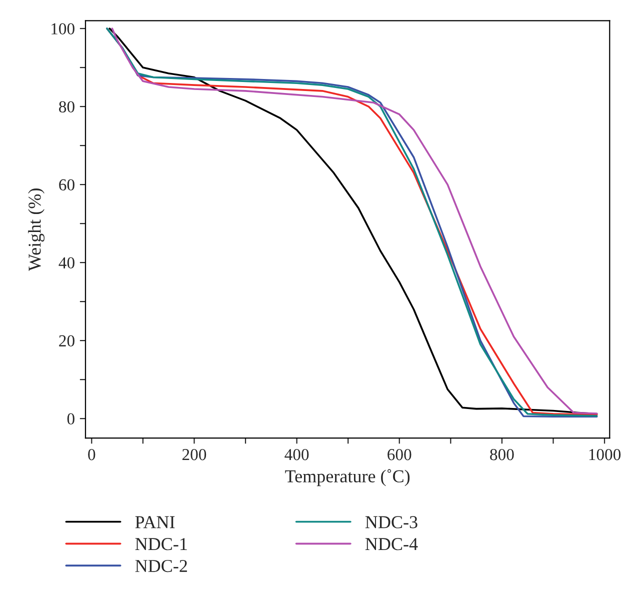 This screenshot has height=592, width=624. I want to click on x-tick-label: 400, so click(296, 454).